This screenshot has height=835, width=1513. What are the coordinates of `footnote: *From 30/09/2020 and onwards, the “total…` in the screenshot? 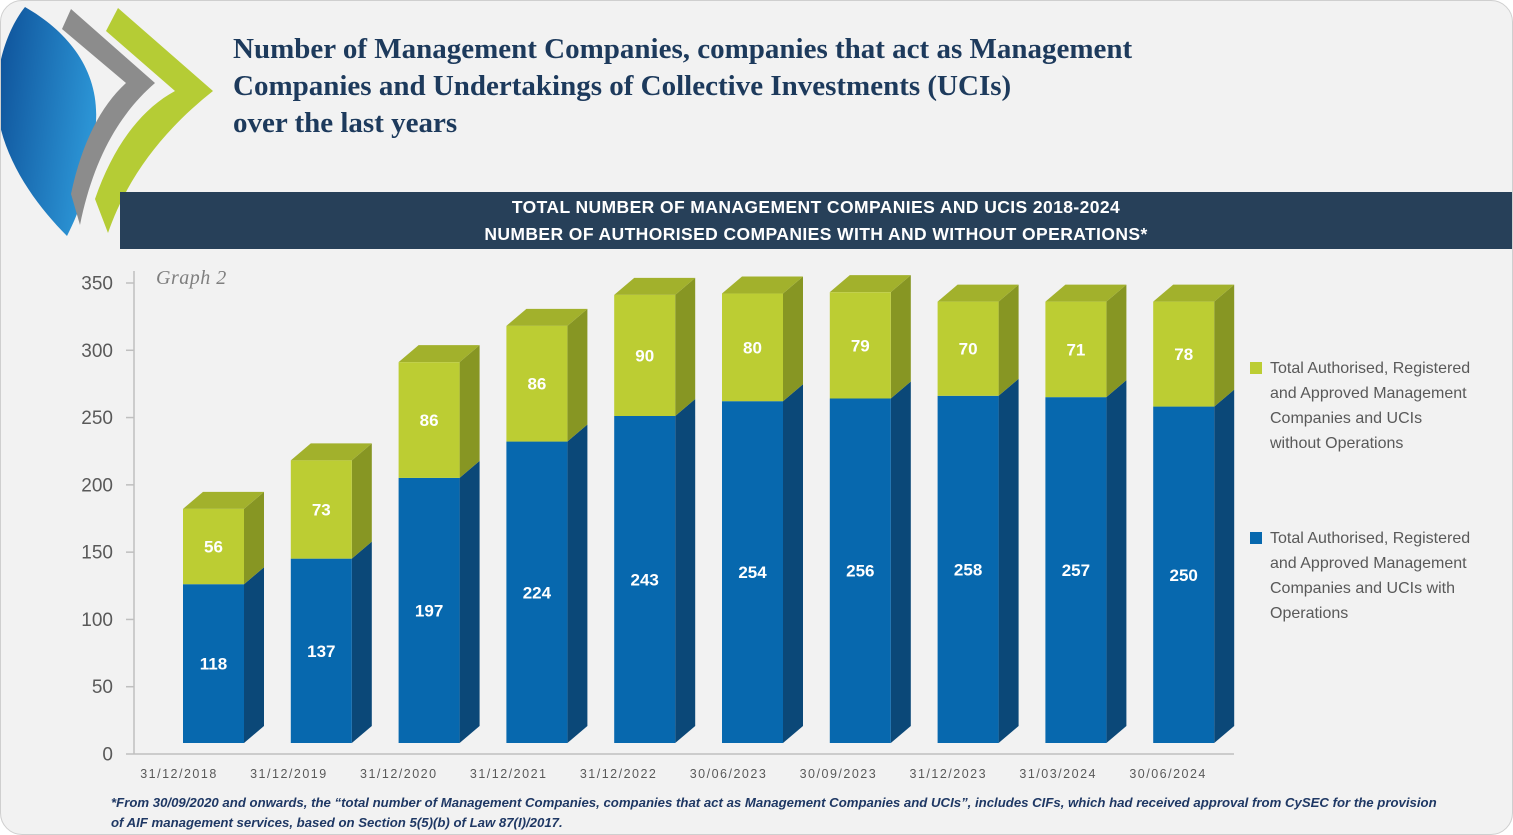 It's located at (774, 812).